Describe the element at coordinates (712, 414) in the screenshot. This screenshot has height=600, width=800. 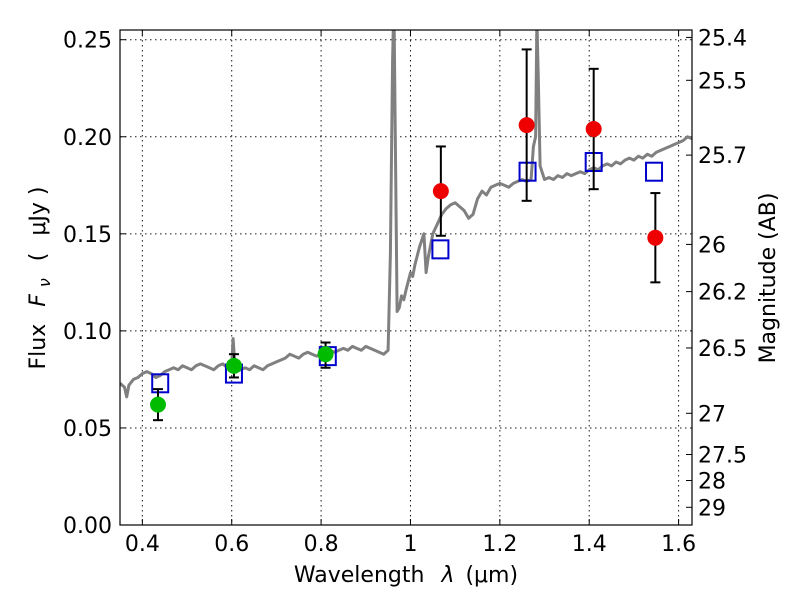
I see `y2-tick-label: 27` at that location.